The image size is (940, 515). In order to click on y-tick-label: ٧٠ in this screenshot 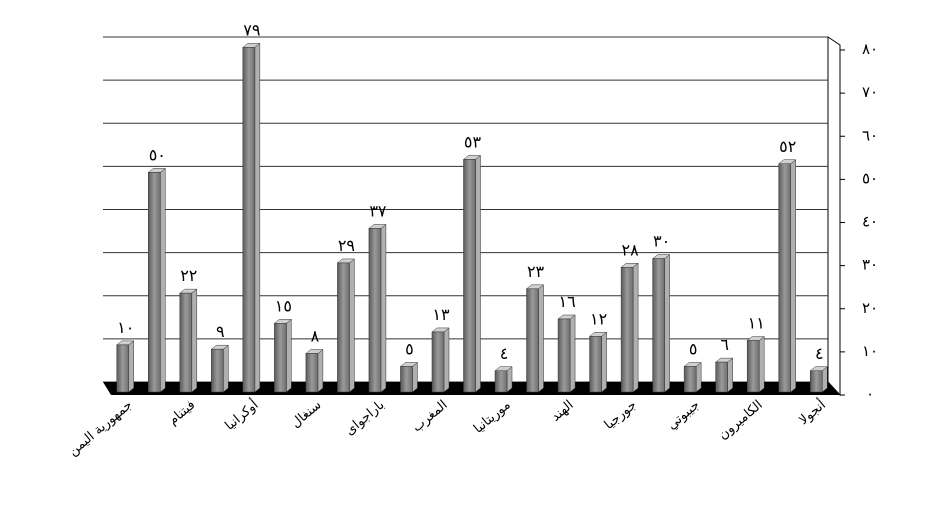, I will do `click(870, 92)`.